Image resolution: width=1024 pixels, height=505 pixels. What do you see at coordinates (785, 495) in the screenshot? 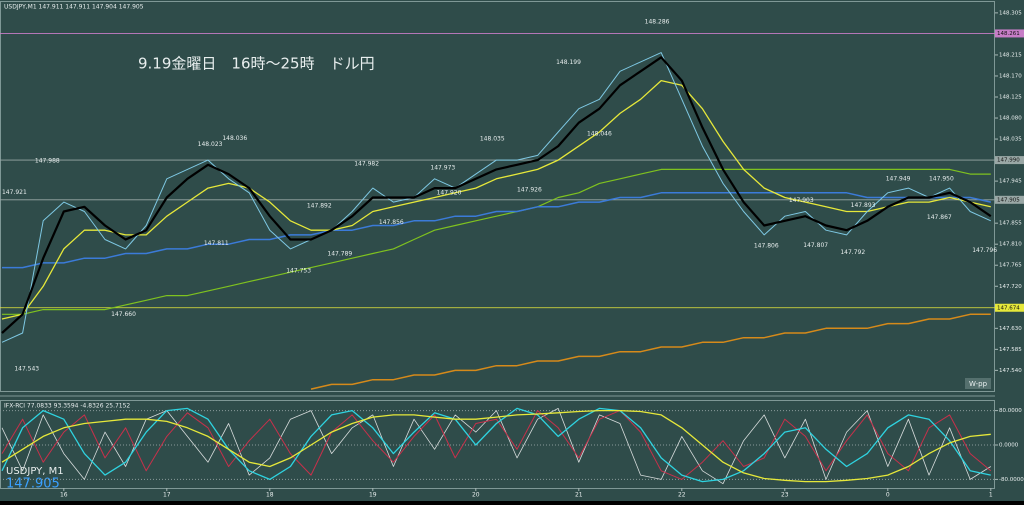
I see `x-tick-label: 23` at bounding box center [785, 495].